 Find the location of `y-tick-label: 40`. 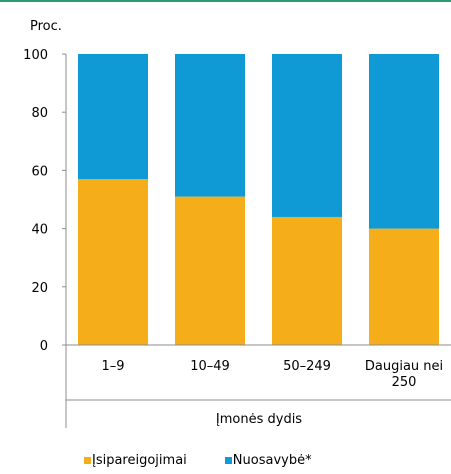

y-tick-label: 40 is located at coordinates (39, 230).